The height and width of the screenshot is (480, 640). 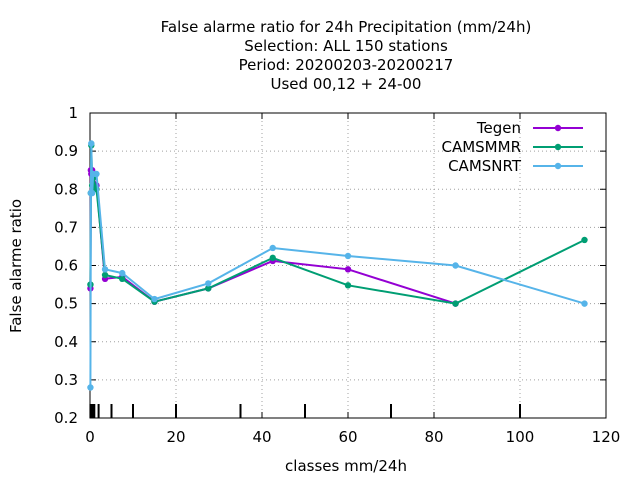 I want to click on y-tick-label: 0.8, so click(x=66, y=189).